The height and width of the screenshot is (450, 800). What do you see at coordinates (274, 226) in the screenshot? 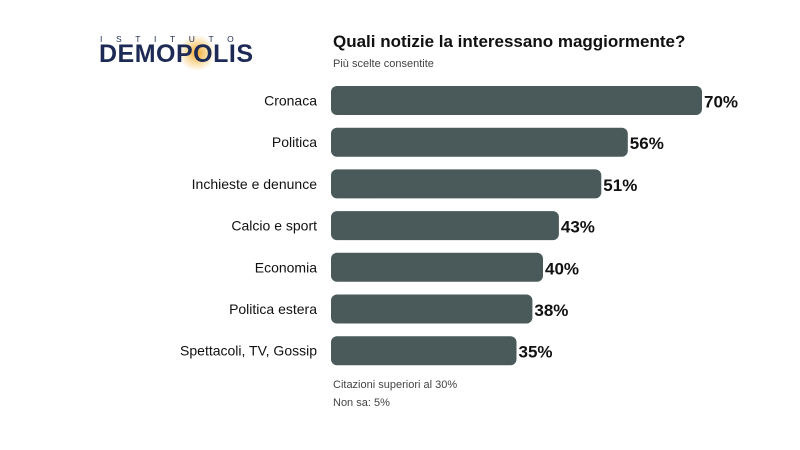
I see `category-label: Calcio e sport` at bounding box center [274, 226].